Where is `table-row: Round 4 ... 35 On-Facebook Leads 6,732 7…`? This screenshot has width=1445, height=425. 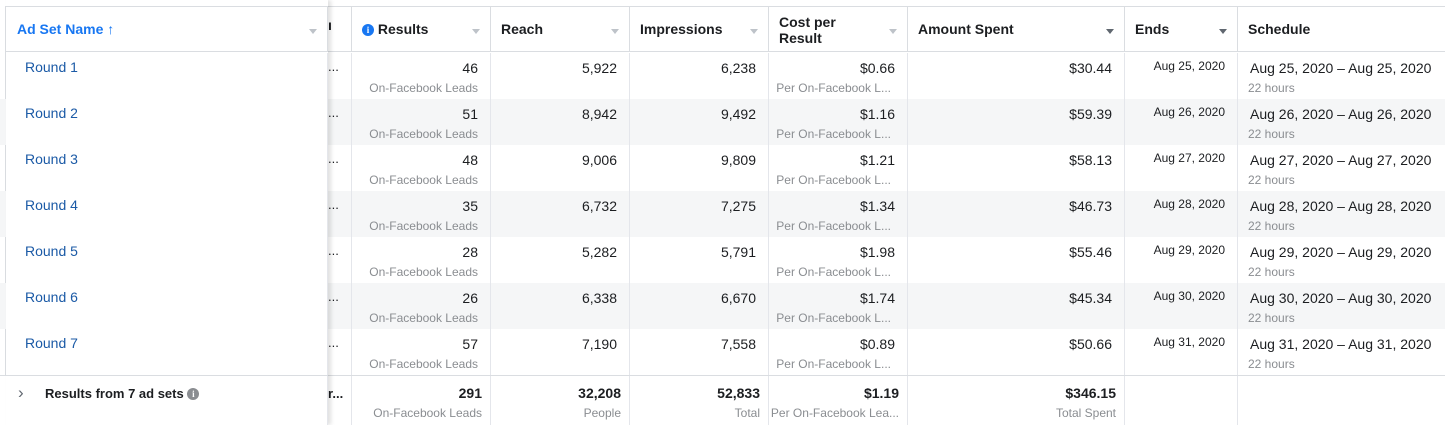 table-row: Round 4 ... 35 On-Facebook Leads 6,732 7… is located at coordinates (722, 214).